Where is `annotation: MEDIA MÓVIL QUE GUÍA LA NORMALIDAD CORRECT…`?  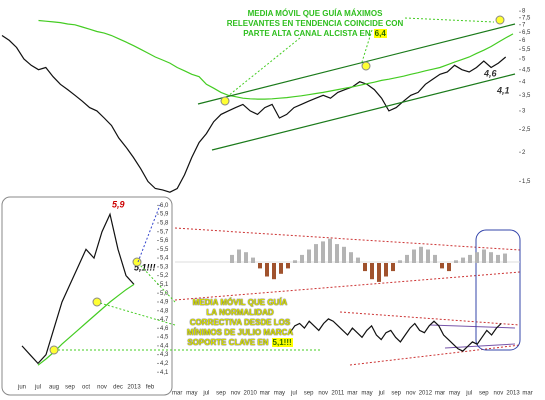 annotation: MEDIA MÓVIL QUE GUÍA LA NORMALIDAD CORRECT… is located at coordinates (240, 323).